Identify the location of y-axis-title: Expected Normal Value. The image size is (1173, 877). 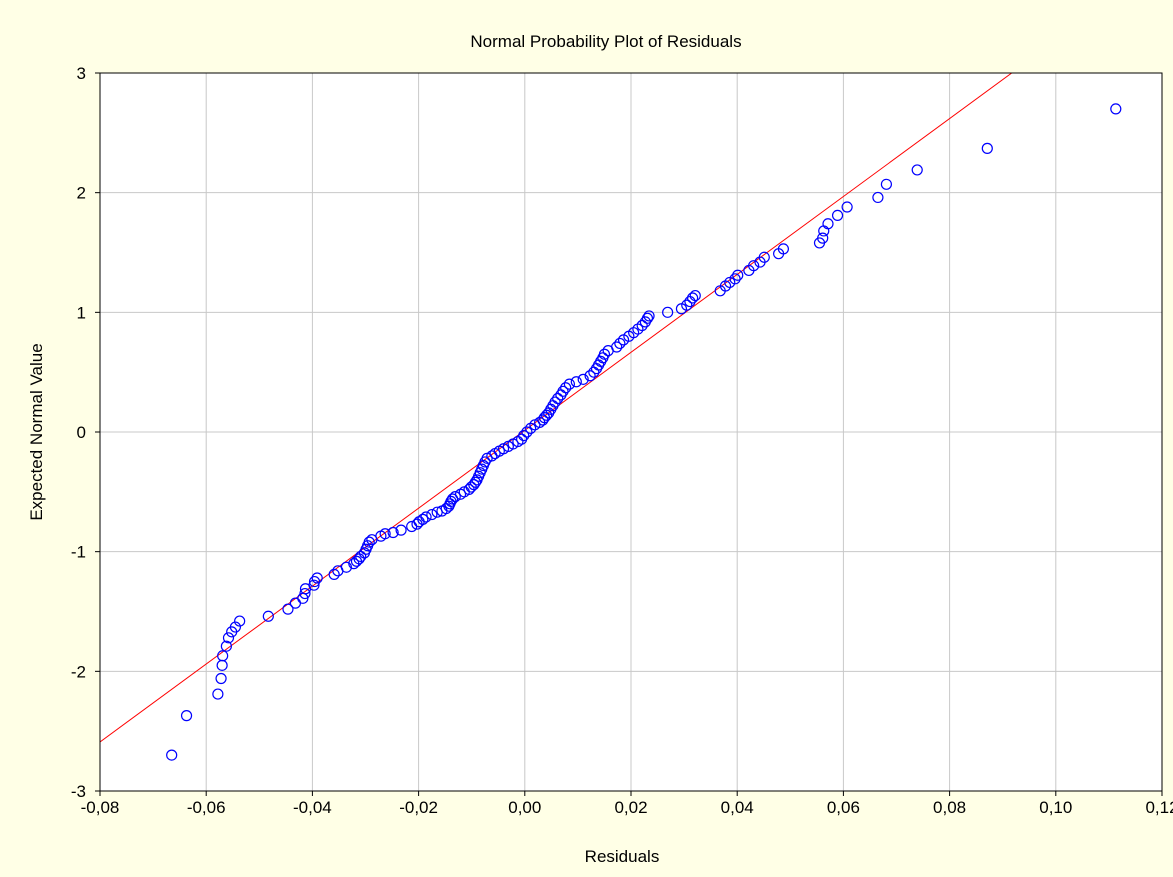
(36, 431).